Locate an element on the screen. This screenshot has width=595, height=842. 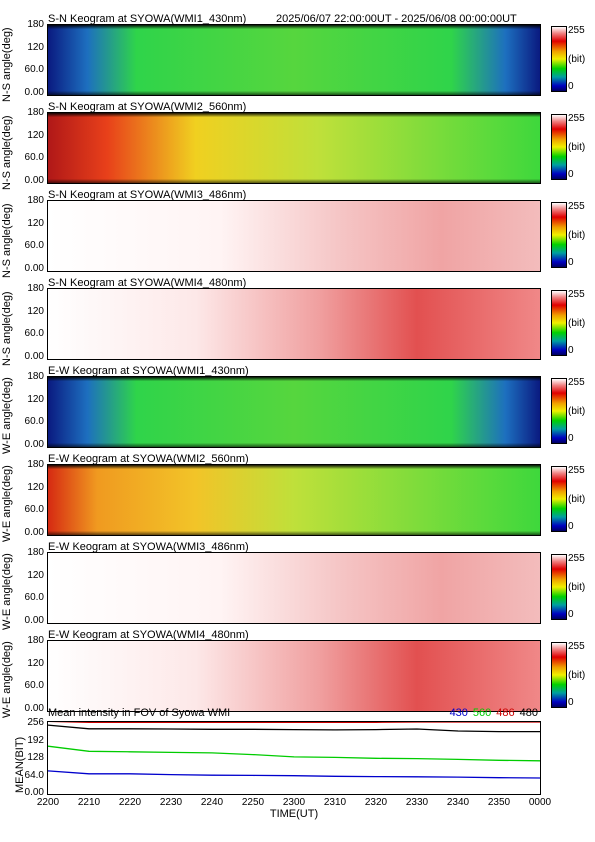
legend-entry: 430 is located at coordinates (458, 713).